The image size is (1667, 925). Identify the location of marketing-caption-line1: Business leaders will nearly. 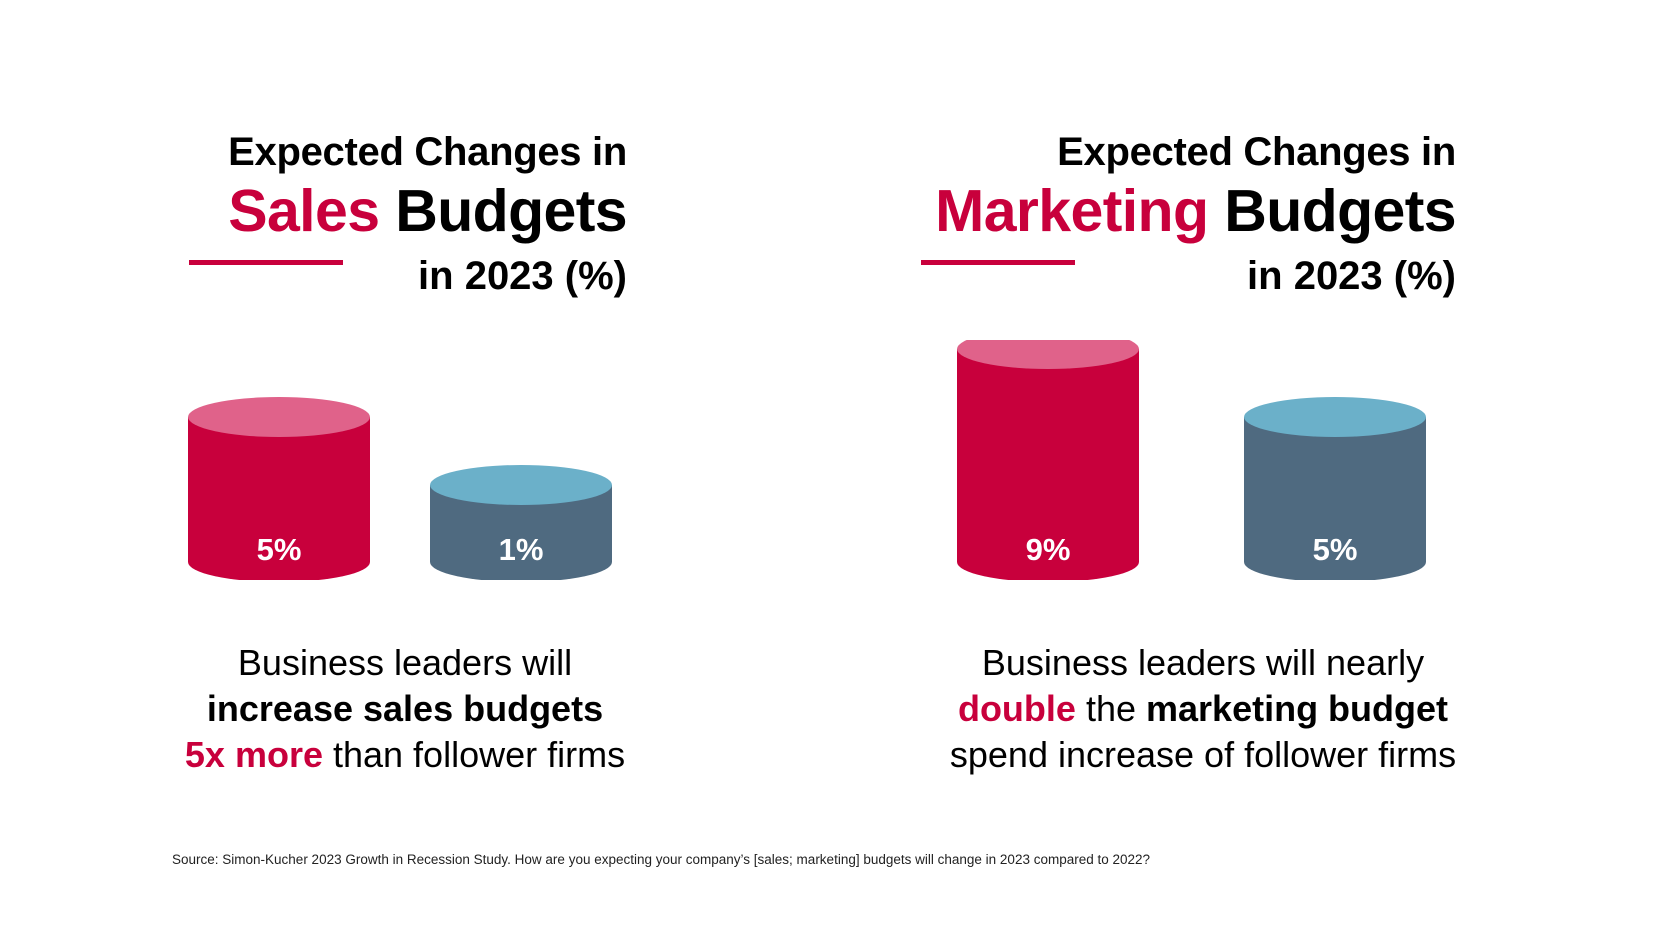
(1203, 662).